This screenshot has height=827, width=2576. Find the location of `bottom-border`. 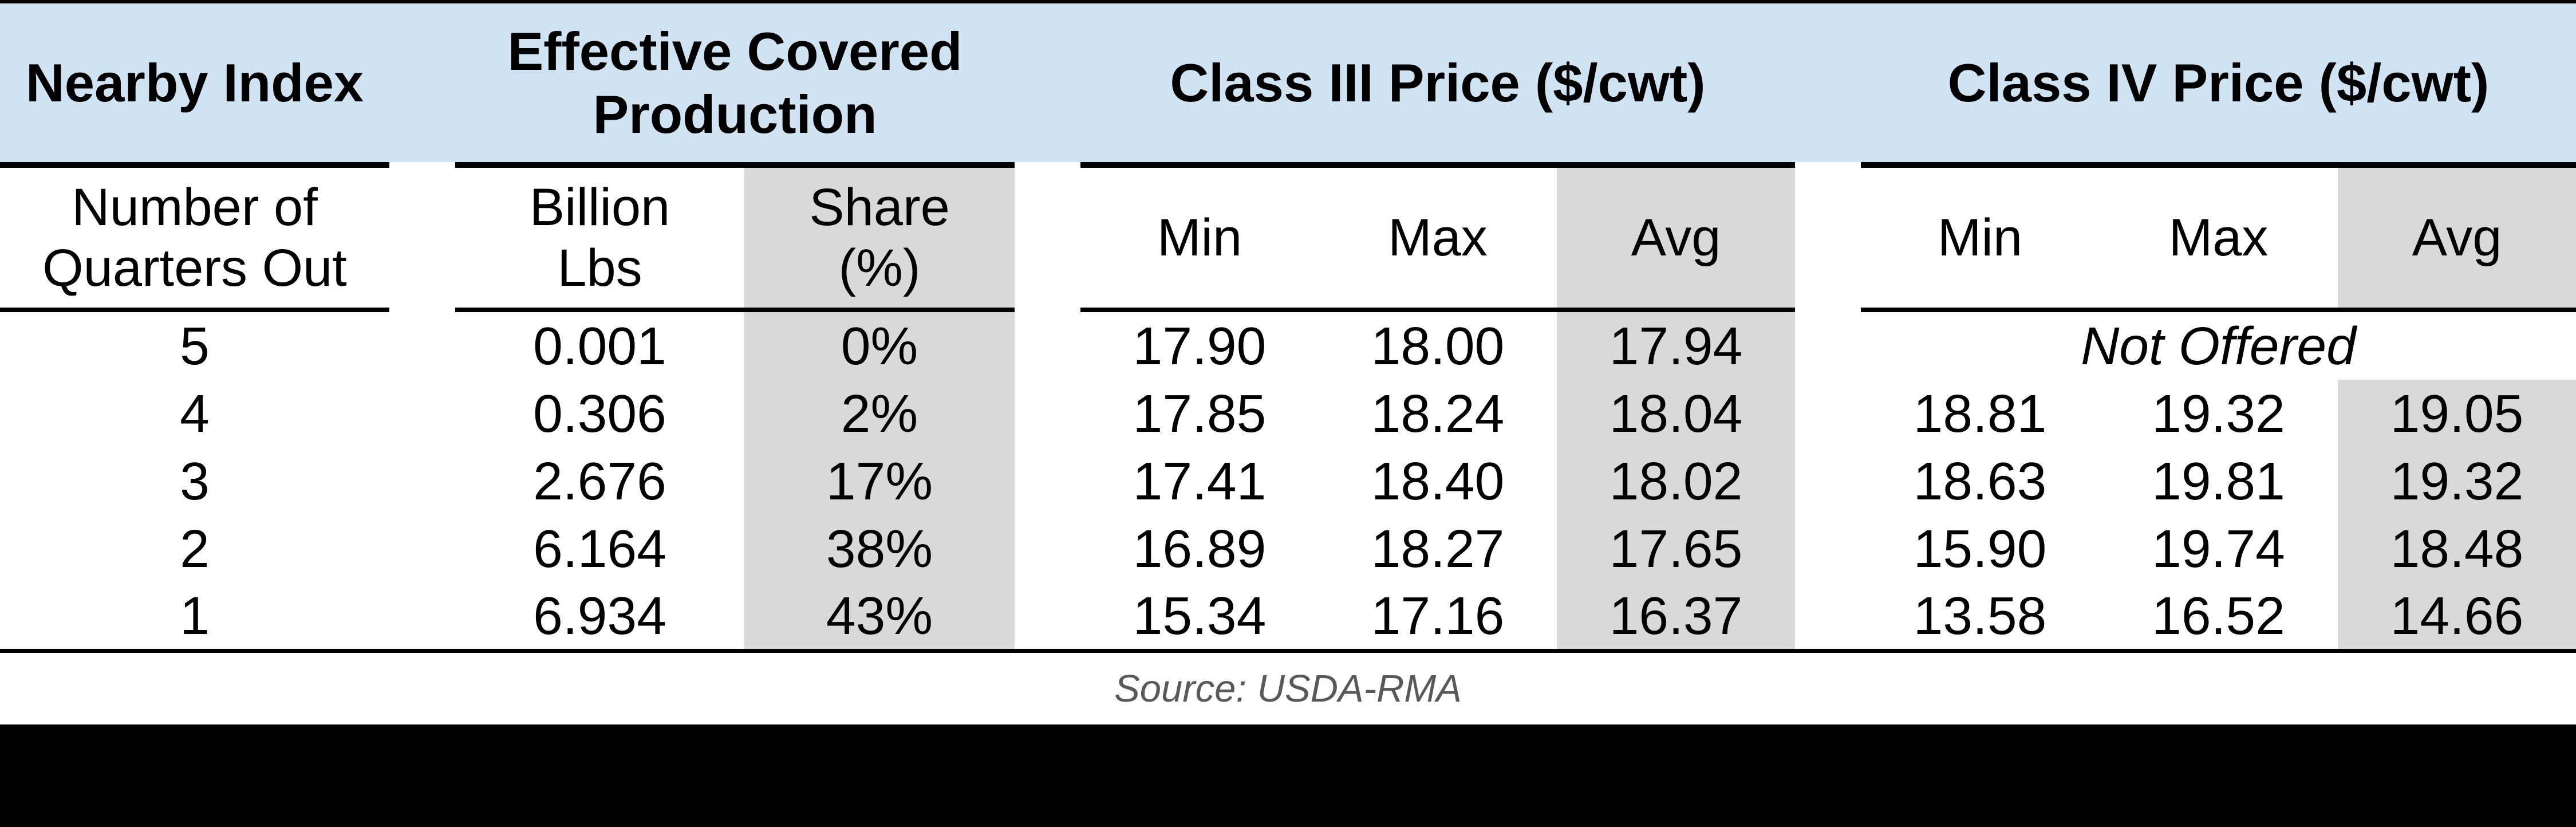

bottom-border is located at coordinates (1288, 651).